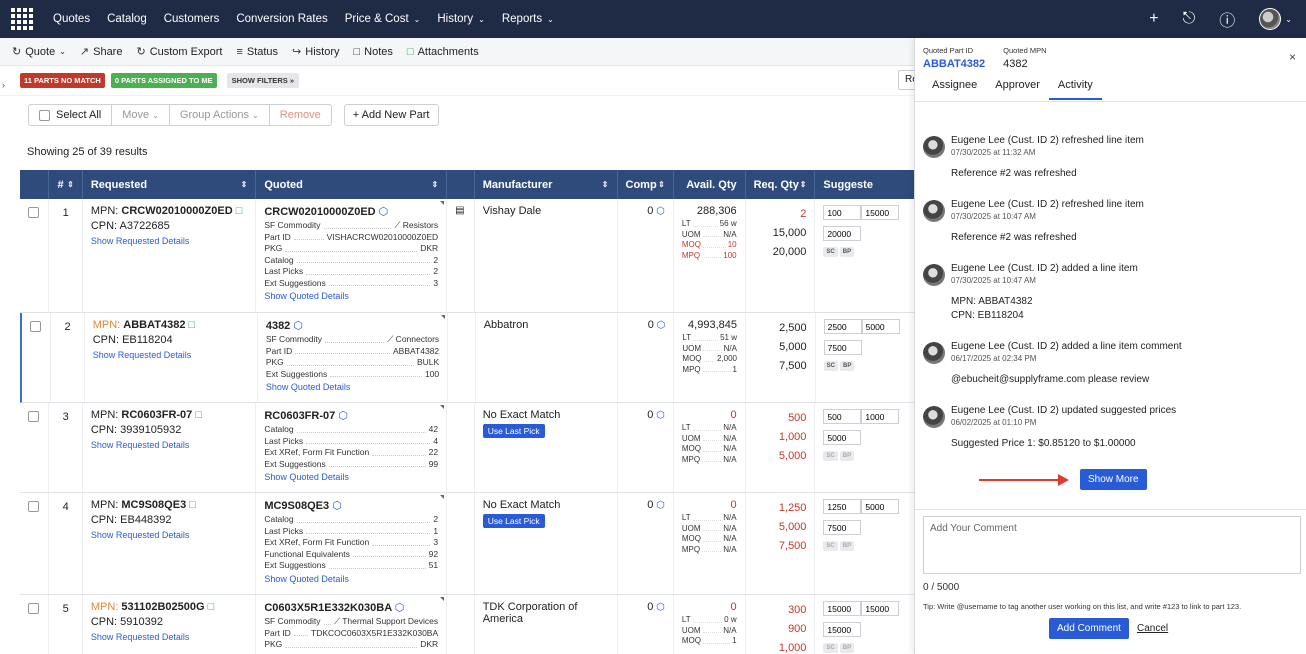 Image resolution: width=1306 pixels, height=654 pixels. What do you see at coordinates (191, 19) in the screenshot?
I see `nav-customers: Customers` at bounding box center [191, 19].